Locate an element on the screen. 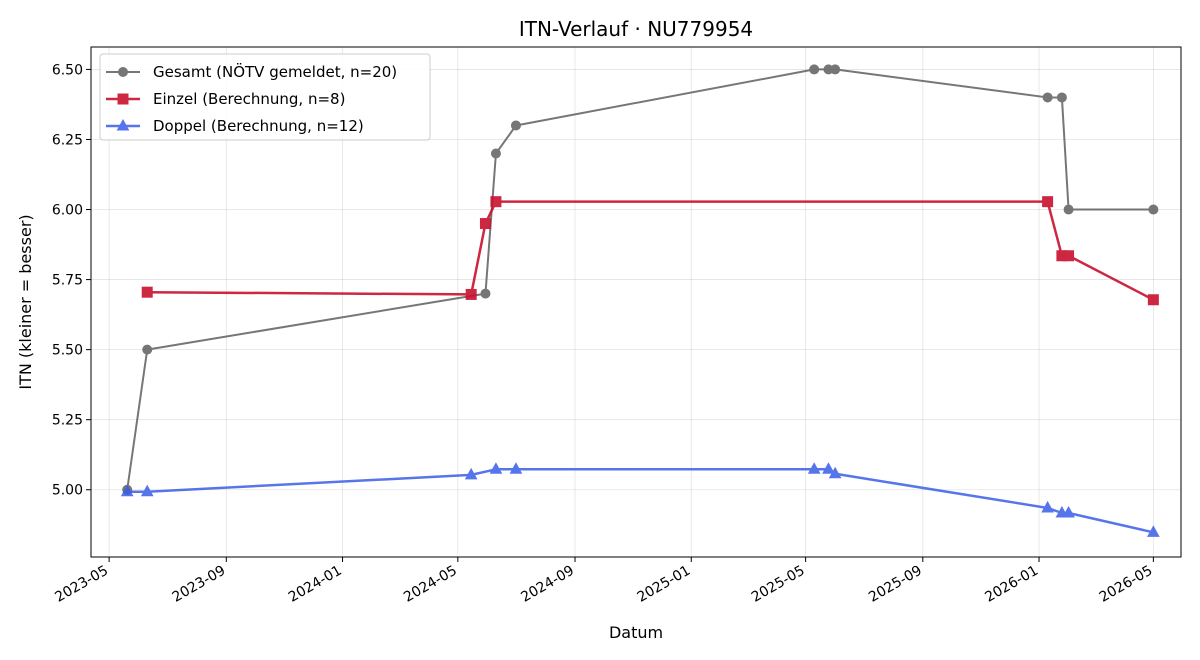 The width and height of the screenshot is (1200, 660). x-tick-label: 2024-05 is located at coordinates (430, 584).